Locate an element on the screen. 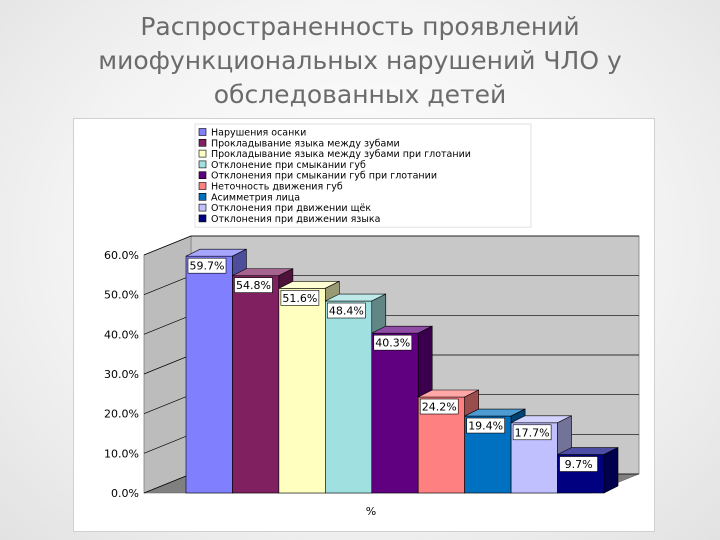  data-label: 9.7% is located at coordinates (579, 464).